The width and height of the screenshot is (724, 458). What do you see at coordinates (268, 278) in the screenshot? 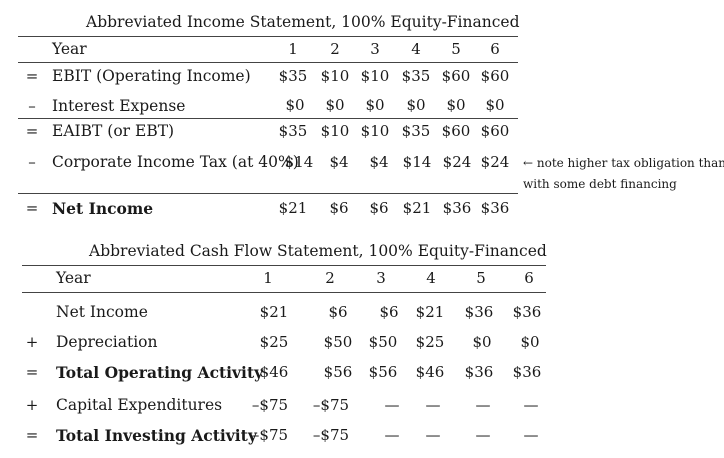
I see `cashflow-year-1: 1` at bounding box center [268, 278].